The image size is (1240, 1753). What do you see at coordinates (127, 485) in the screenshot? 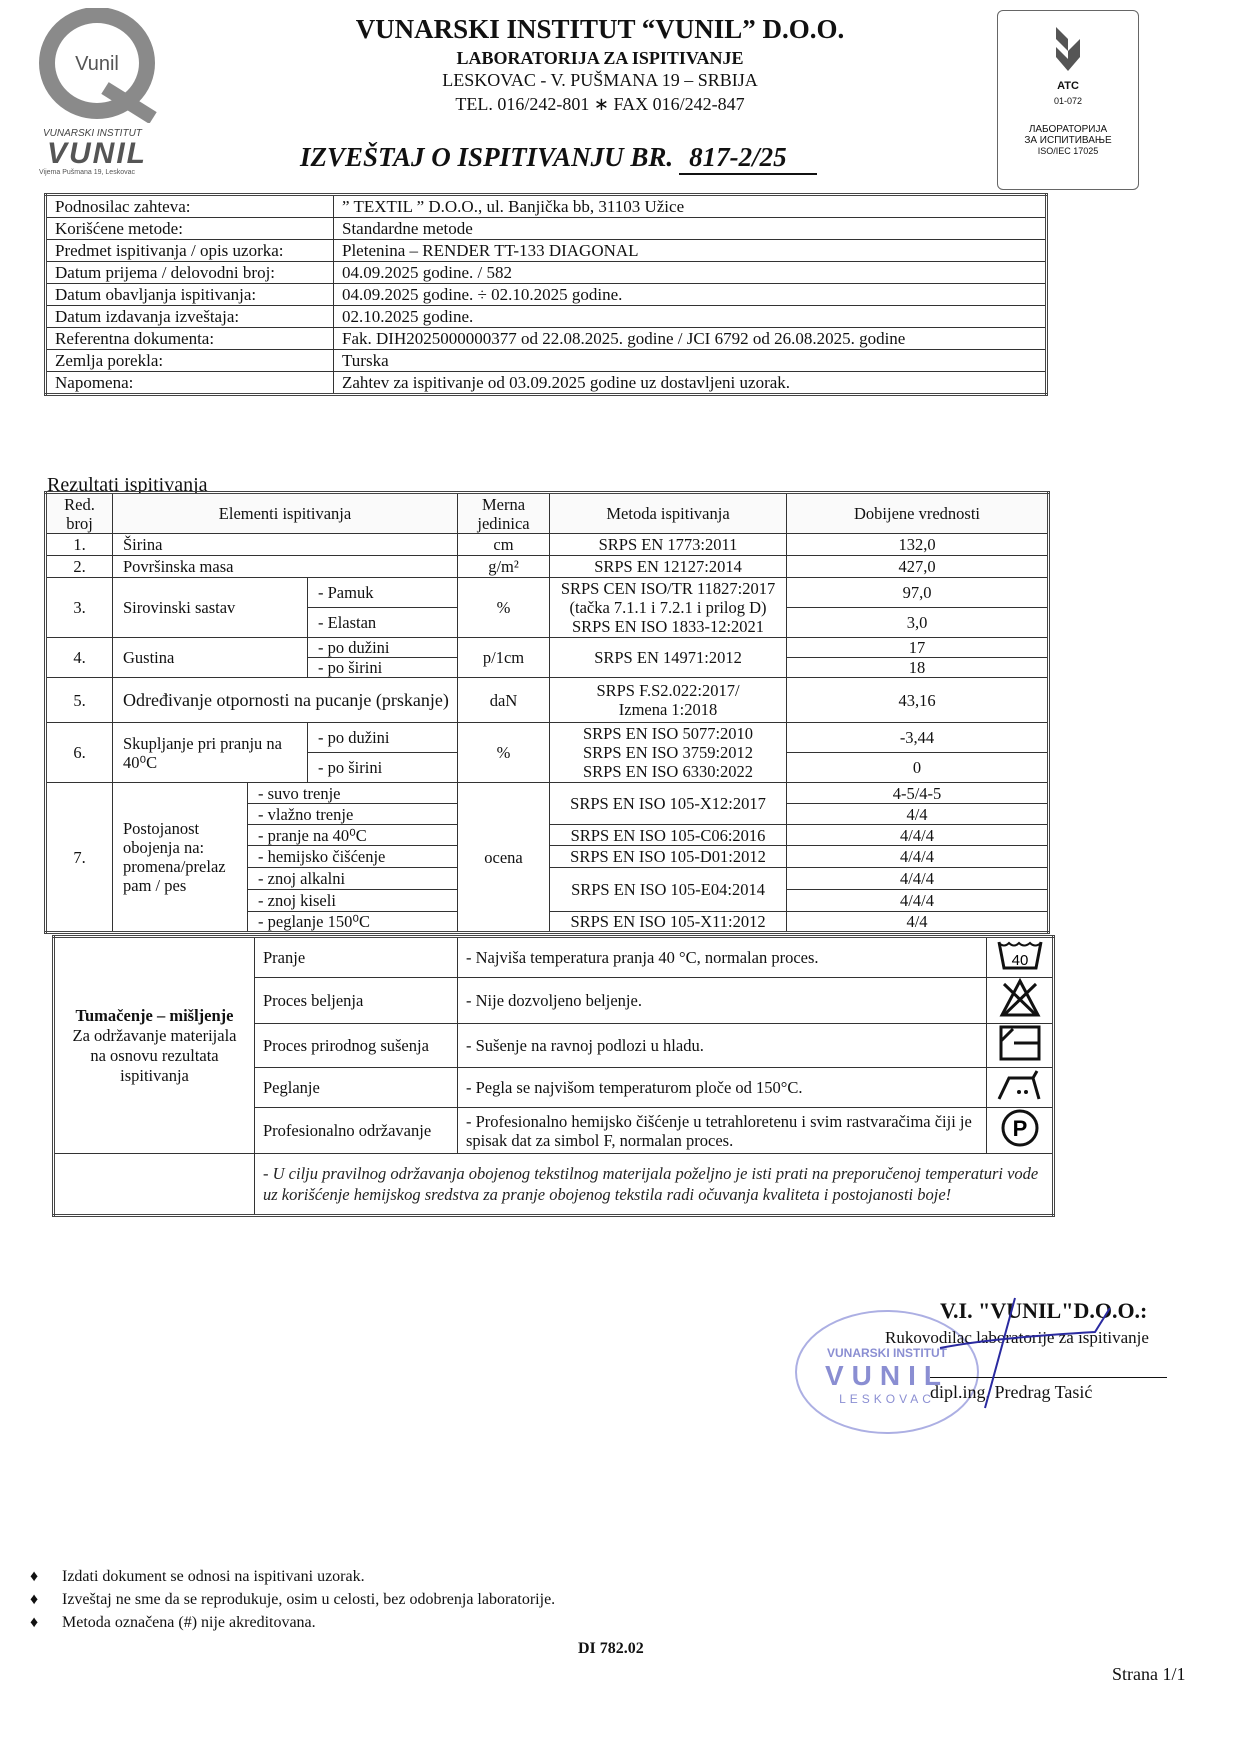
I see `results-heading: Rezultati ispitivanja` at bounding box center [127, 485].